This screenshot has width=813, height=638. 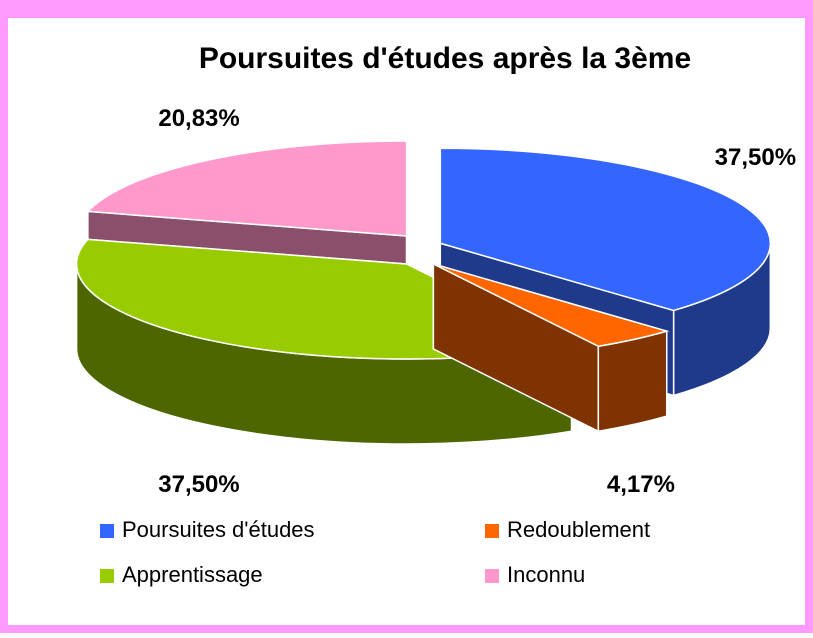 What do you see at coordinates (641, 484) in the screenshot?
I see `data-label: 4,17%` at bounding box center [641, 484].